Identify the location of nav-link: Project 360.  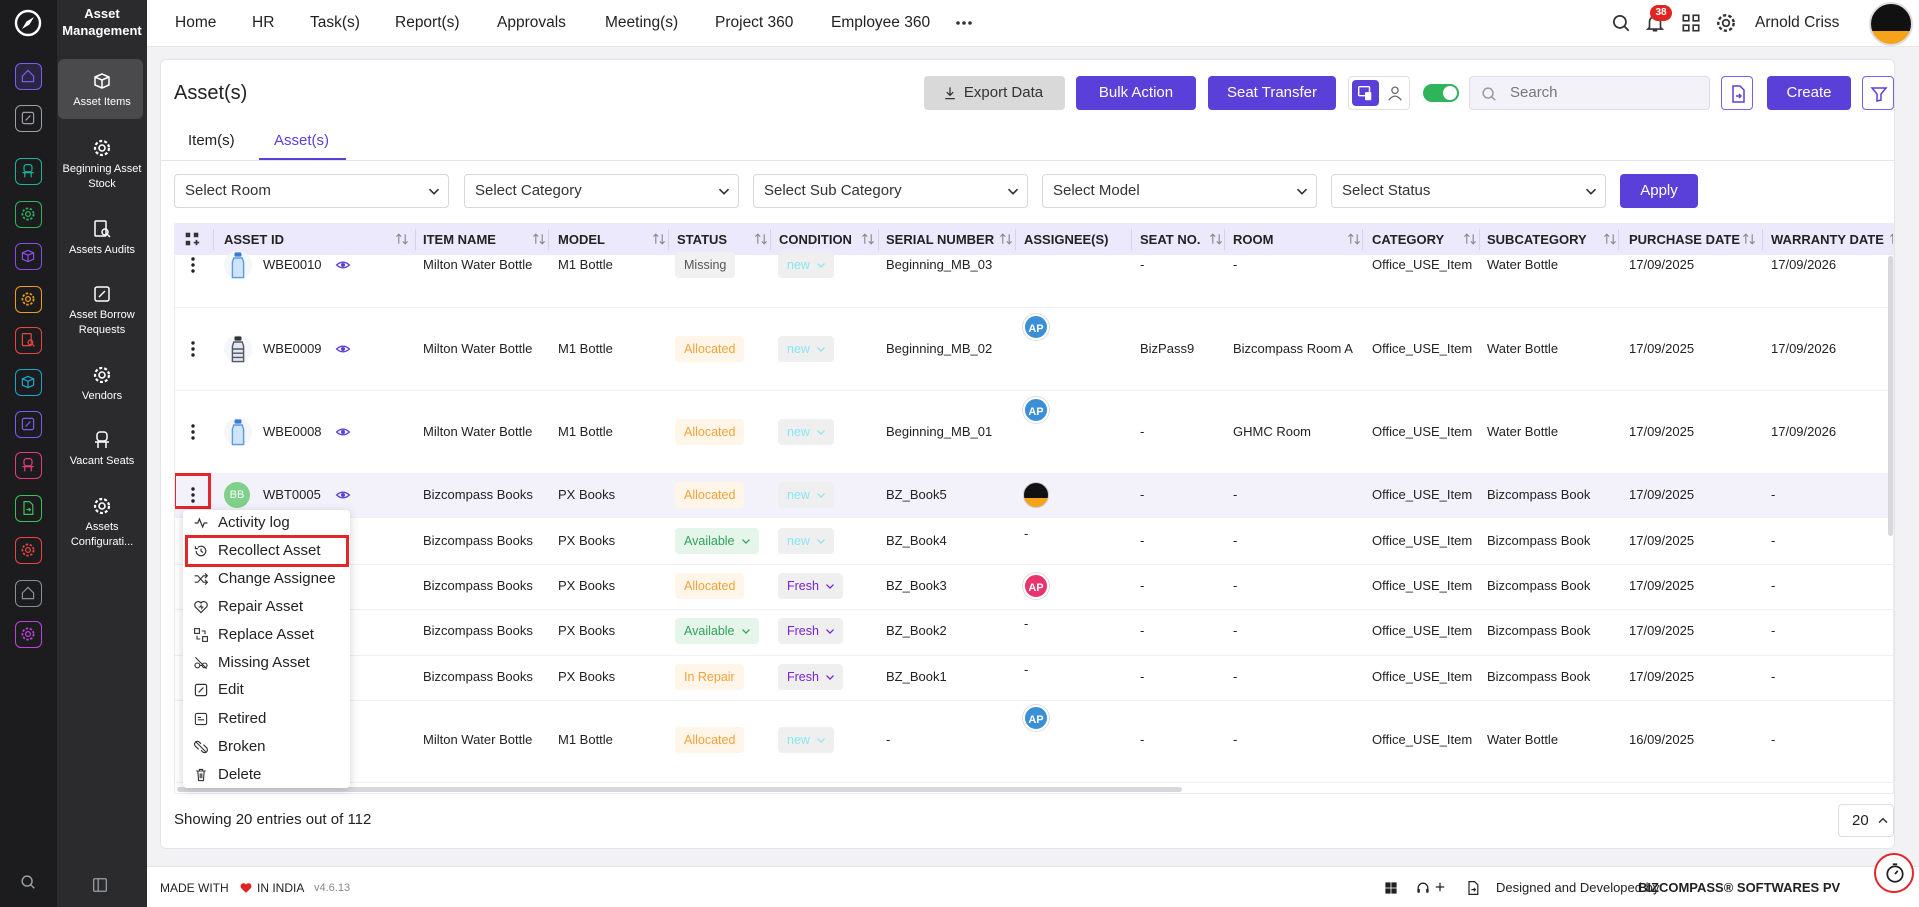
(754, 22).